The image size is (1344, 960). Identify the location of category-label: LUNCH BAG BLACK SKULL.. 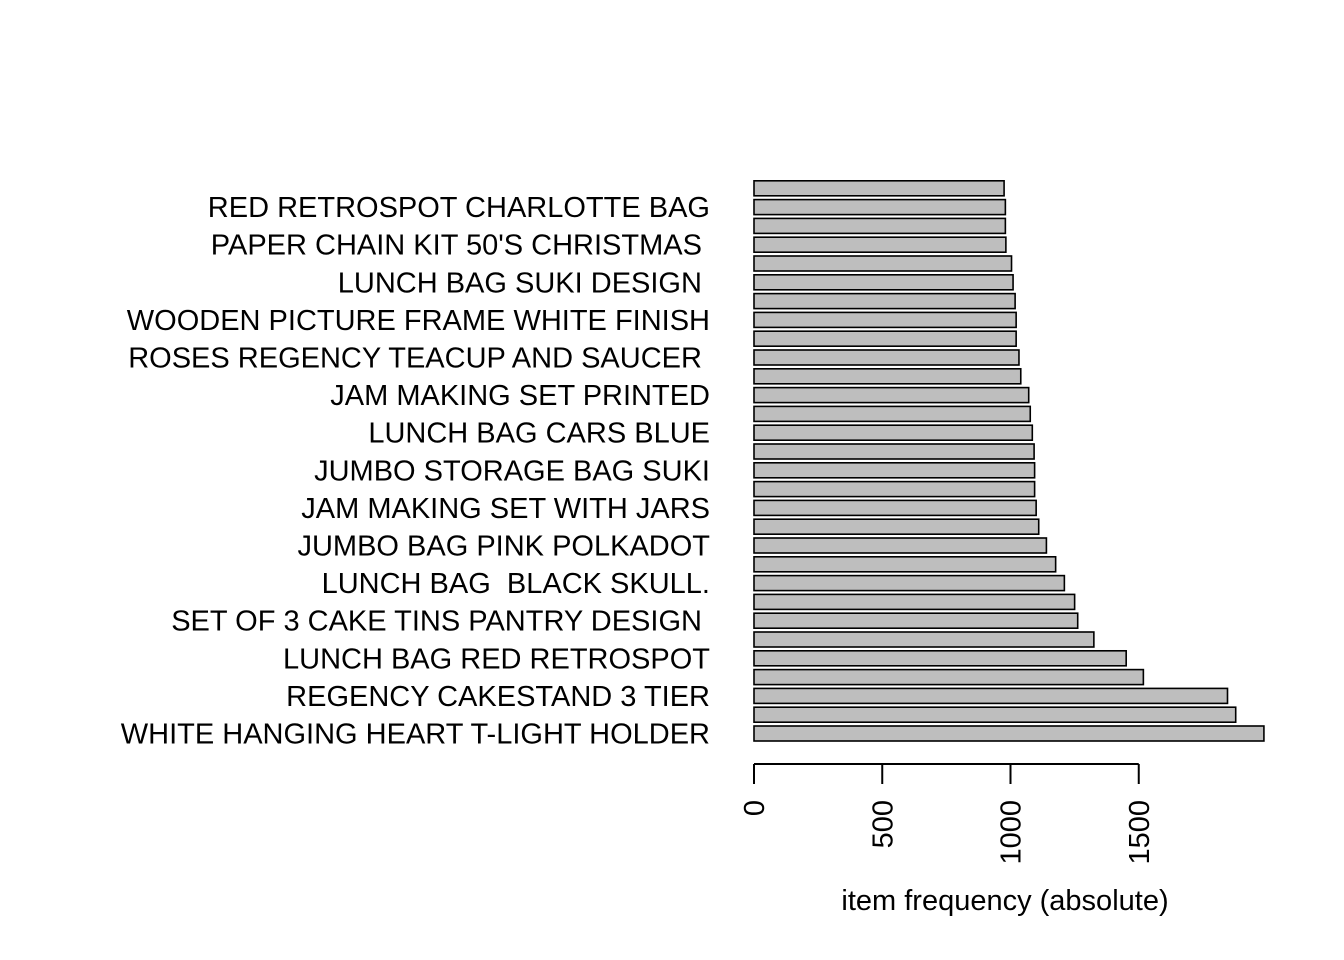
(516, 584).